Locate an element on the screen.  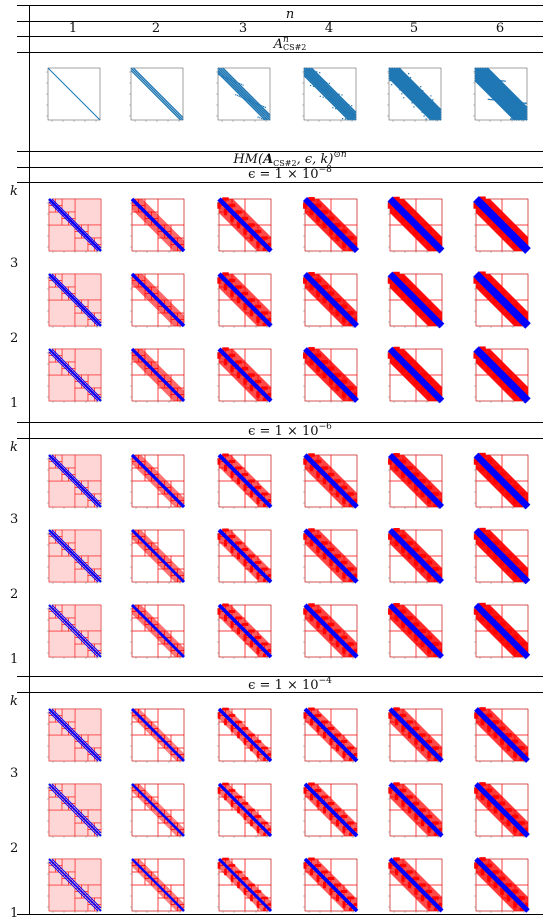
n-value-5: 5 is located at coordinates (414, 28).